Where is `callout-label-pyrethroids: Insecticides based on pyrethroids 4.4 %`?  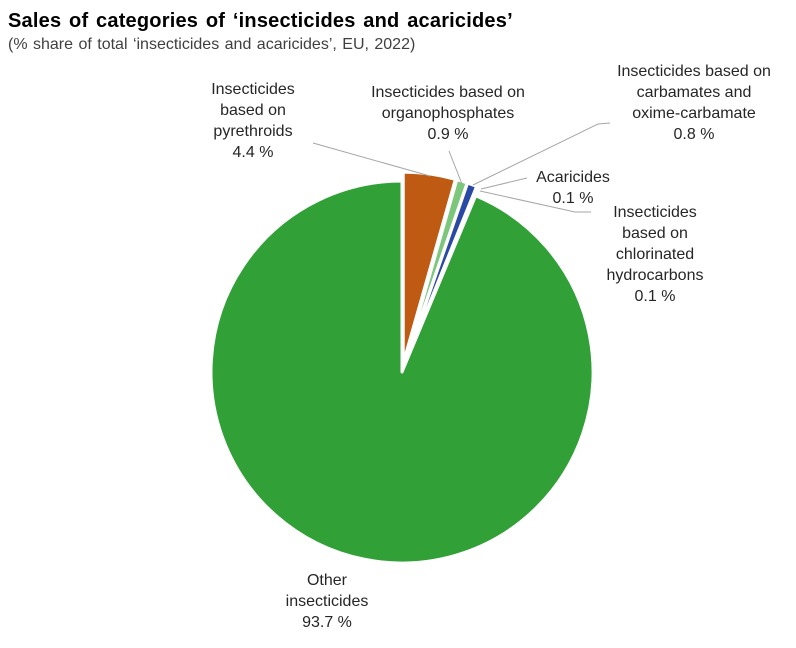 callout-label-pyrethroids: Insecticides based on pyrethroids 4.4 % is located at coordinates (253, 121).